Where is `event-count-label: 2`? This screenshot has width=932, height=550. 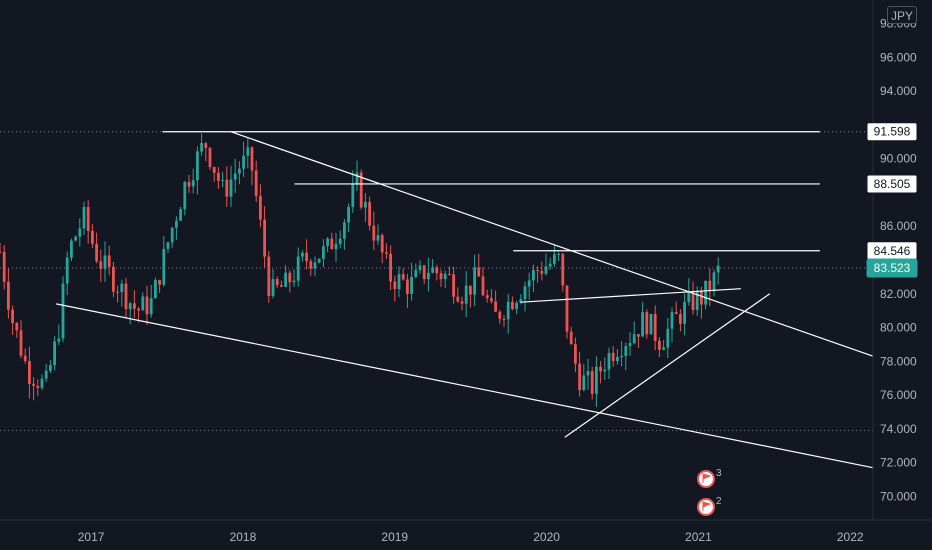 event-count-label: 2 is located at coordinates (719, 501).